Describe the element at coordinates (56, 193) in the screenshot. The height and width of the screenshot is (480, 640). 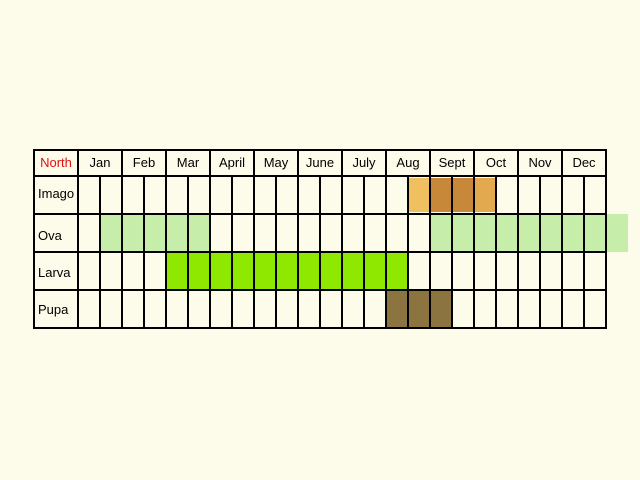
I see `row-label-imago: Imago` at that location.